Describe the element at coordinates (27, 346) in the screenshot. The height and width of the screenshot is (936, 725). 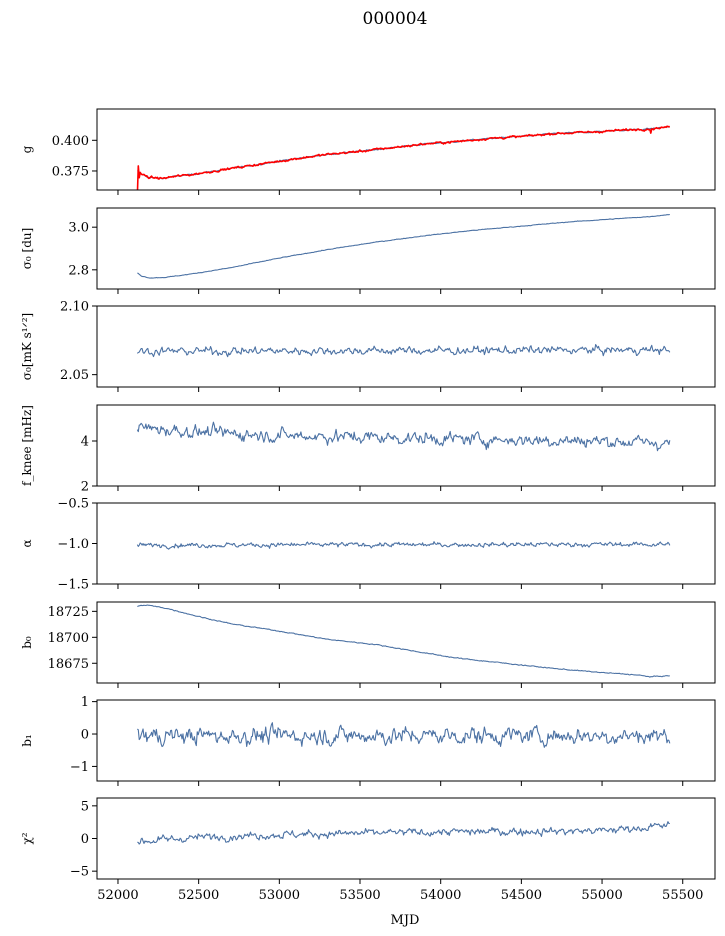
I see `y-axis-label-sigma0_mK: σ₀[mK s¹ᐟ²]` at that location.